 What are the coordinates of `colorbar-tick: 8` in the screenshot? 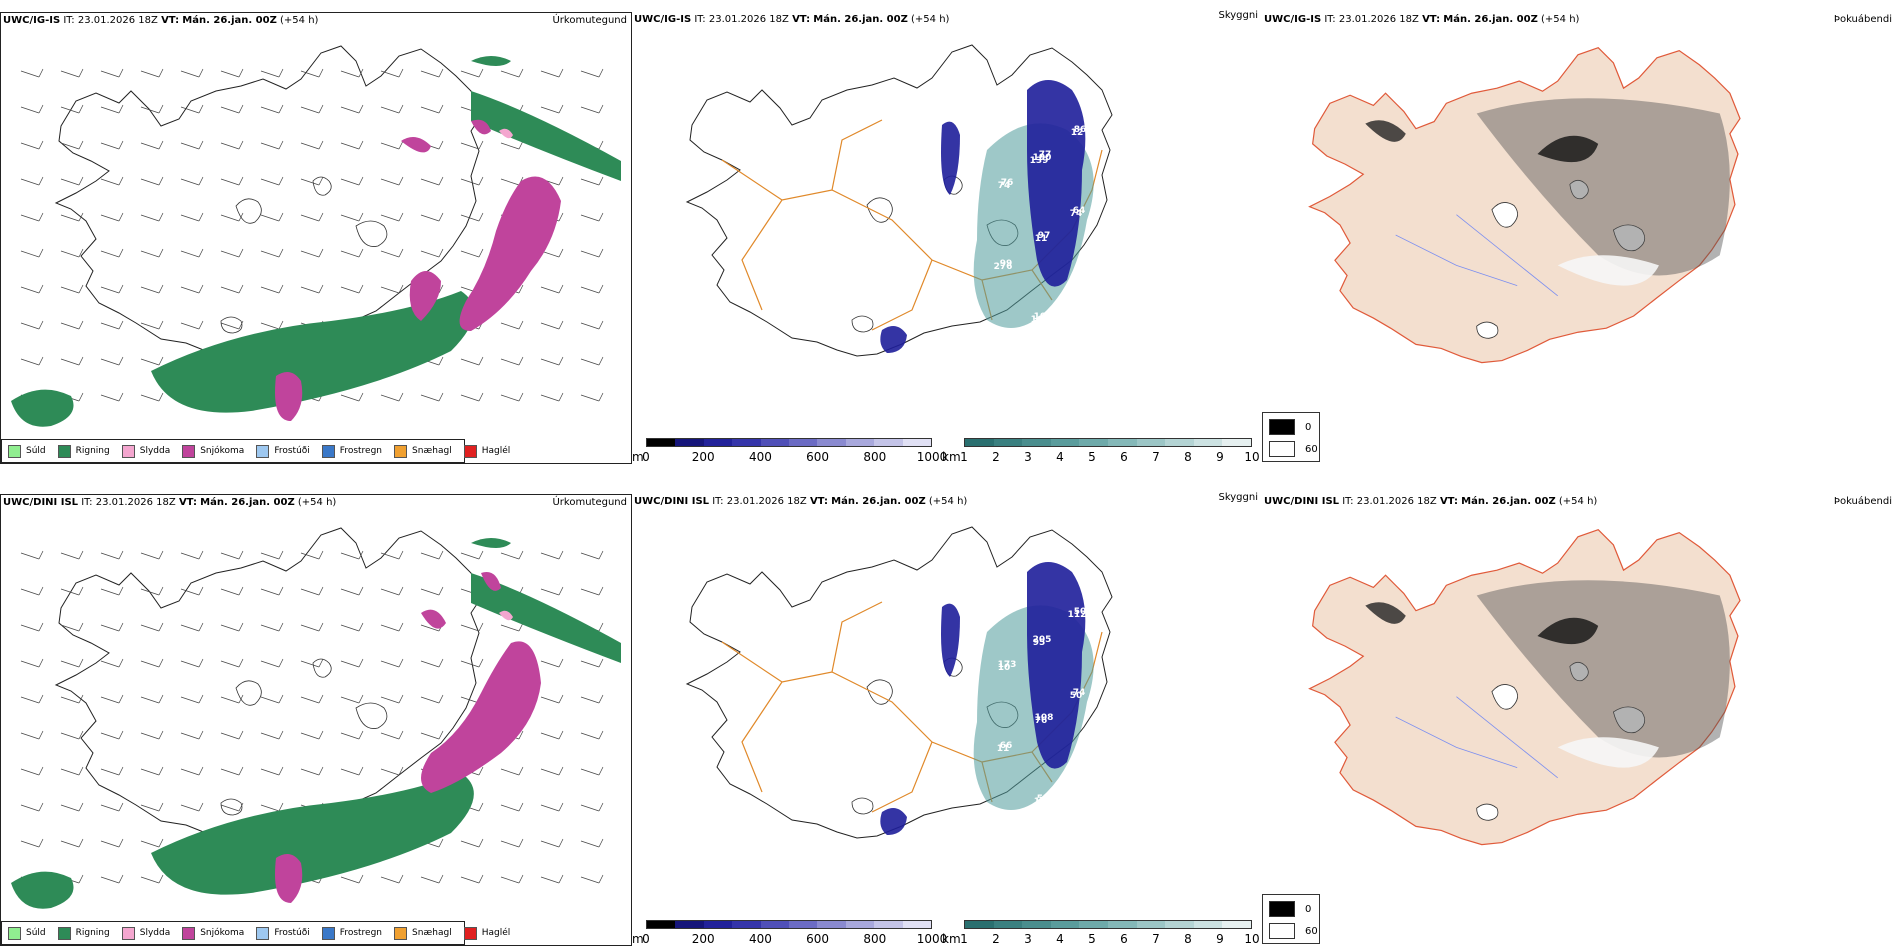 It's located at (1188, 939).